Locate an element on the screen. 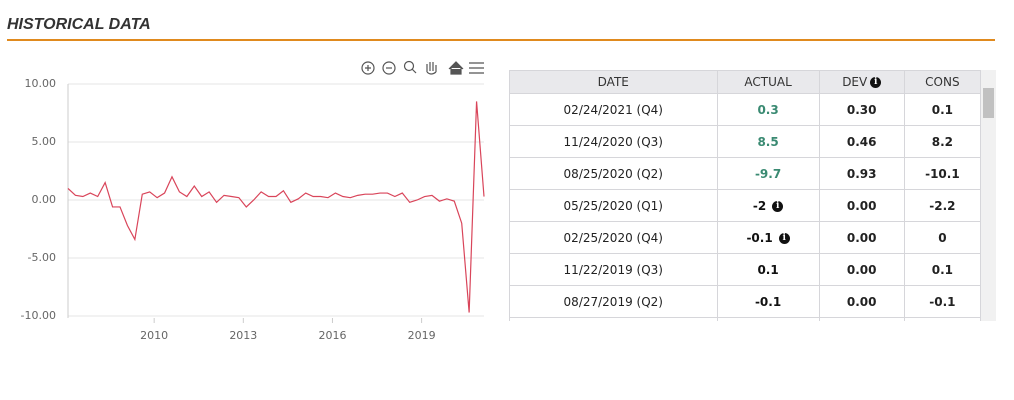 Image resolution: width=1014 pixels, height=400 pixels. table-row: 11/22/2019 (Q3) 0.1 0.00 0.1 is located at coordinates (745, 269).